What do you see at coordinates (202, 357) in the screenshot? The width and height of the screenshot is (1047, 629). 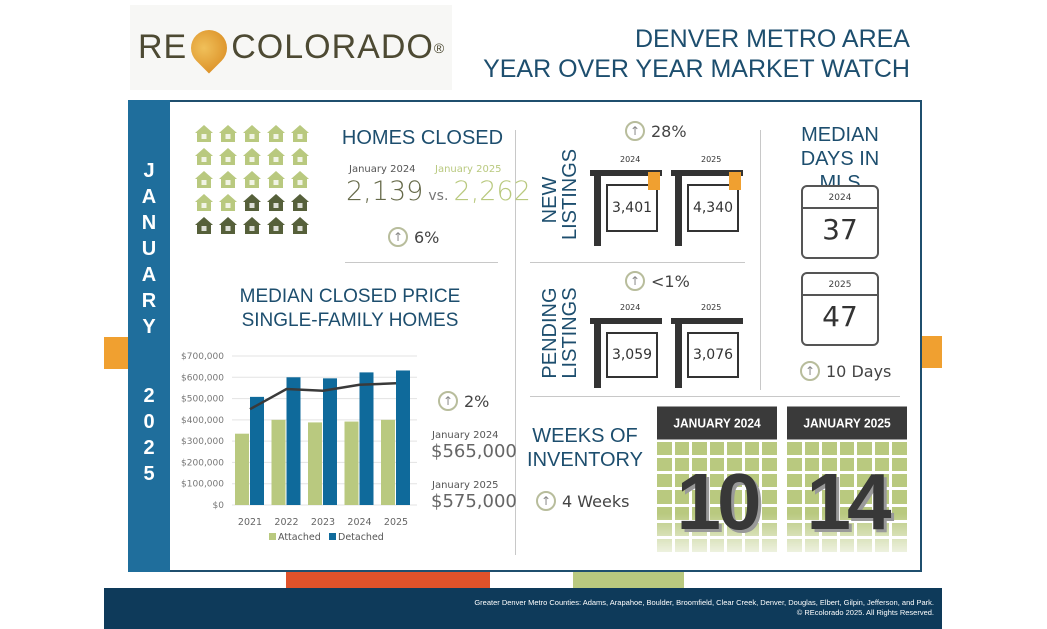 I see `y-tick-label: $700,000` at bounding box center [202, 357].